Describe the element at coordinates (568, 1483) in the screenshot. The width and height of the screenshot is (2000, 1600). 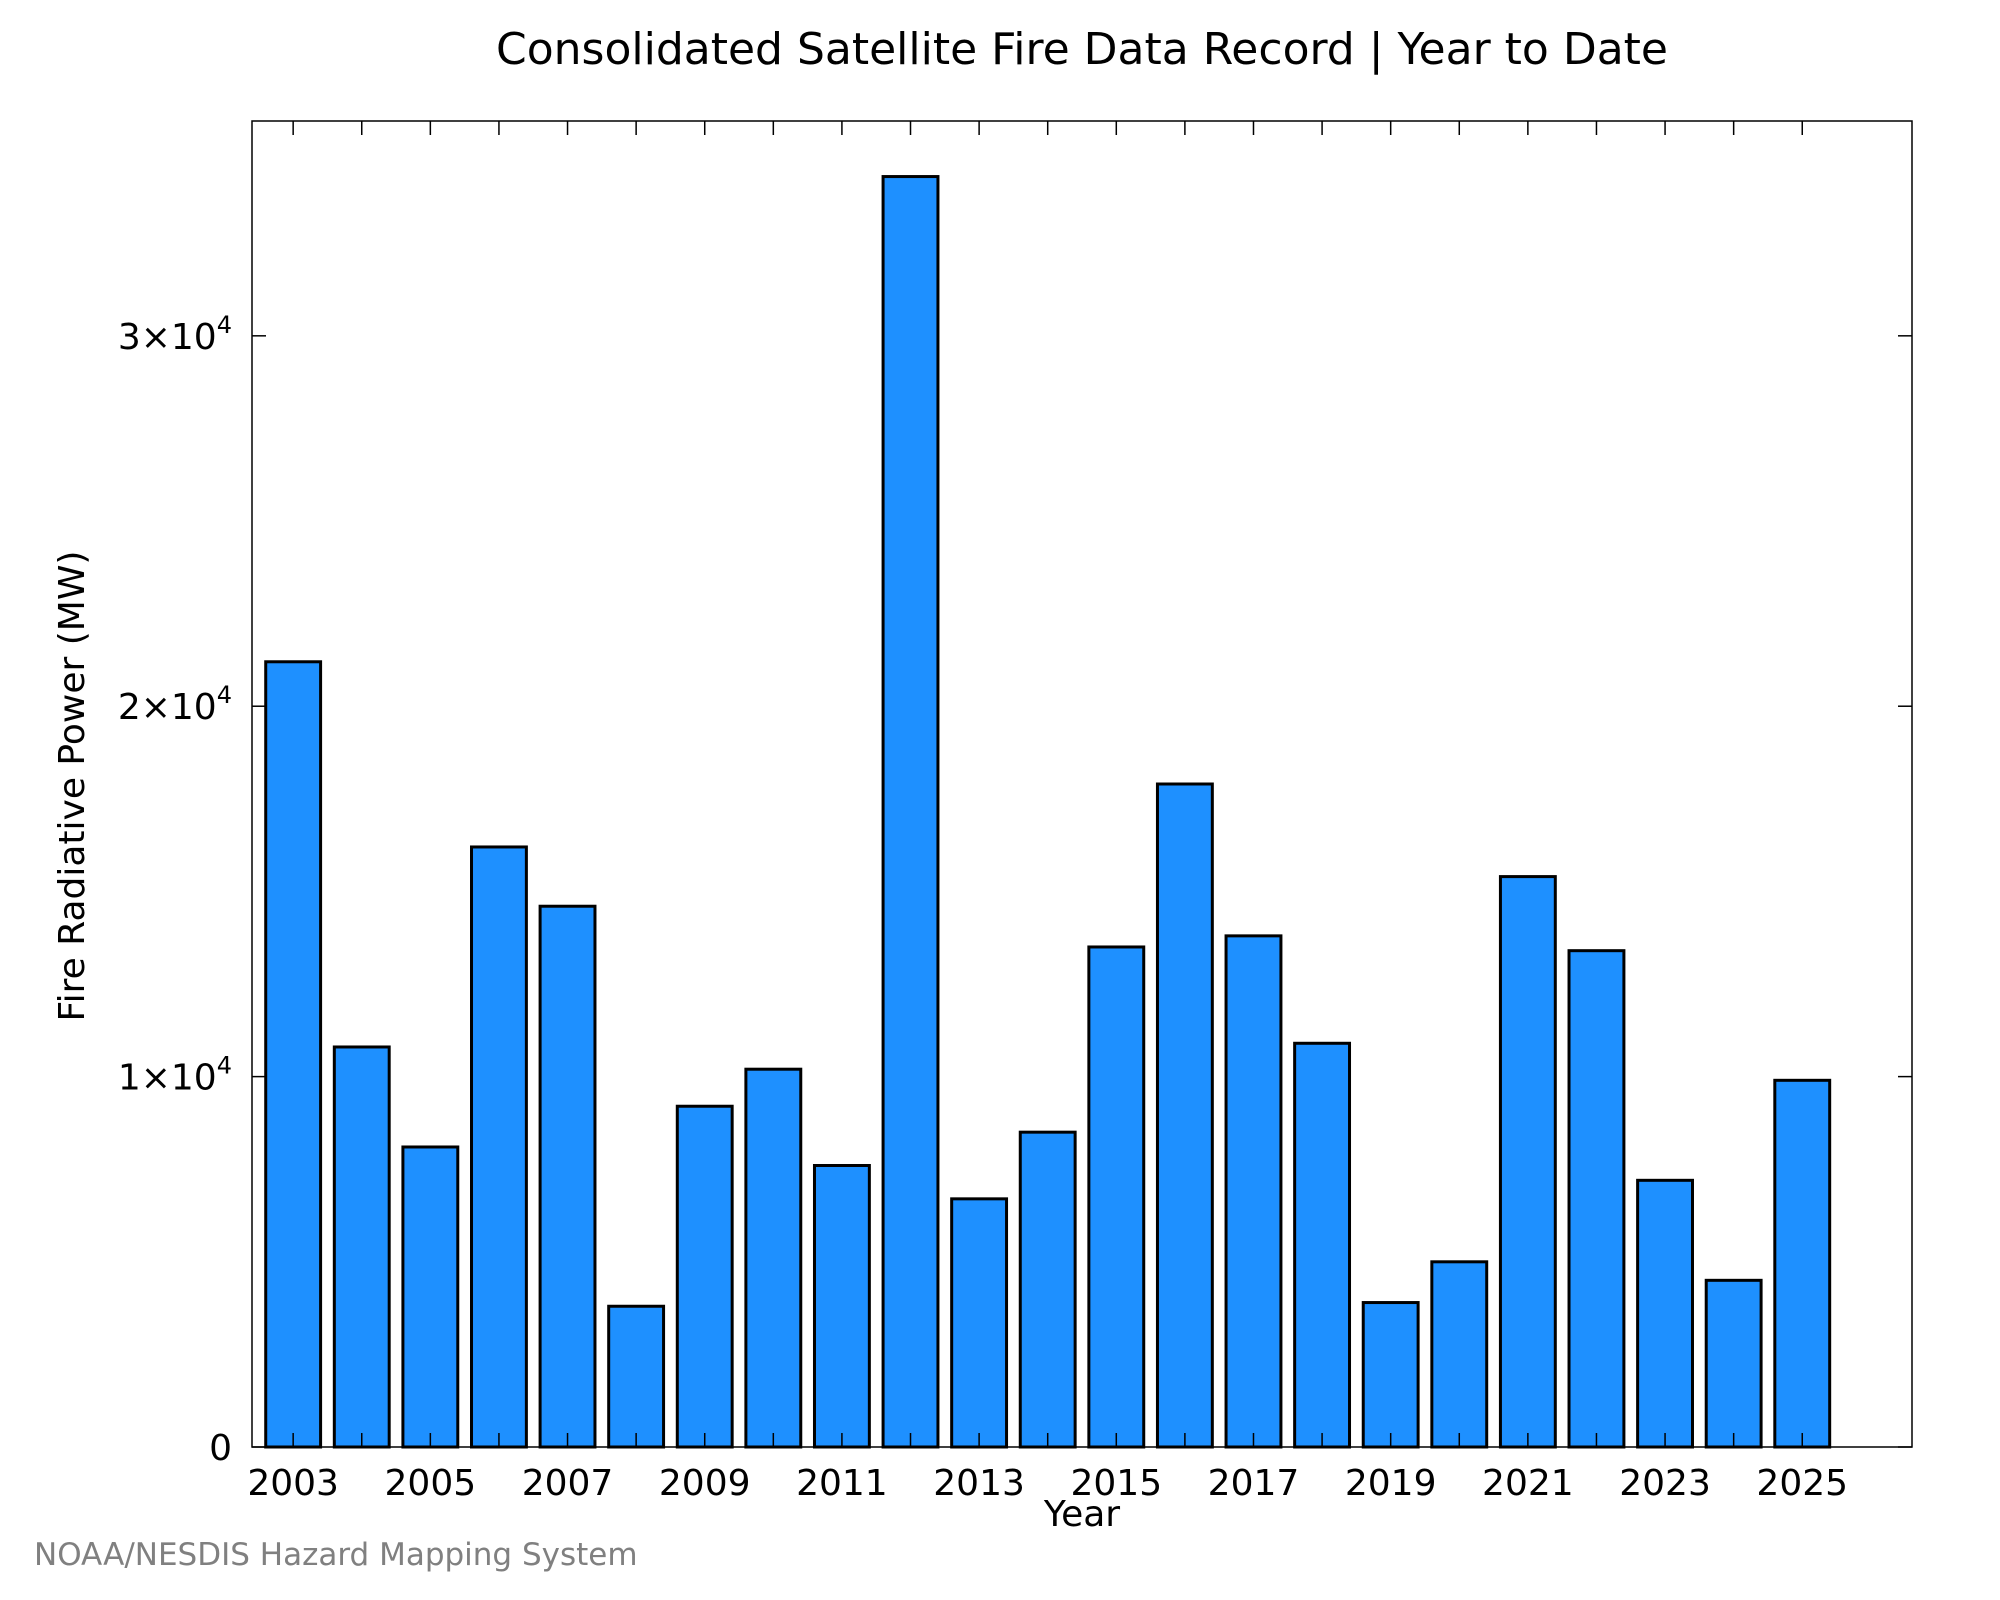
I see `x-tick-label-2007: 2007` at that location.